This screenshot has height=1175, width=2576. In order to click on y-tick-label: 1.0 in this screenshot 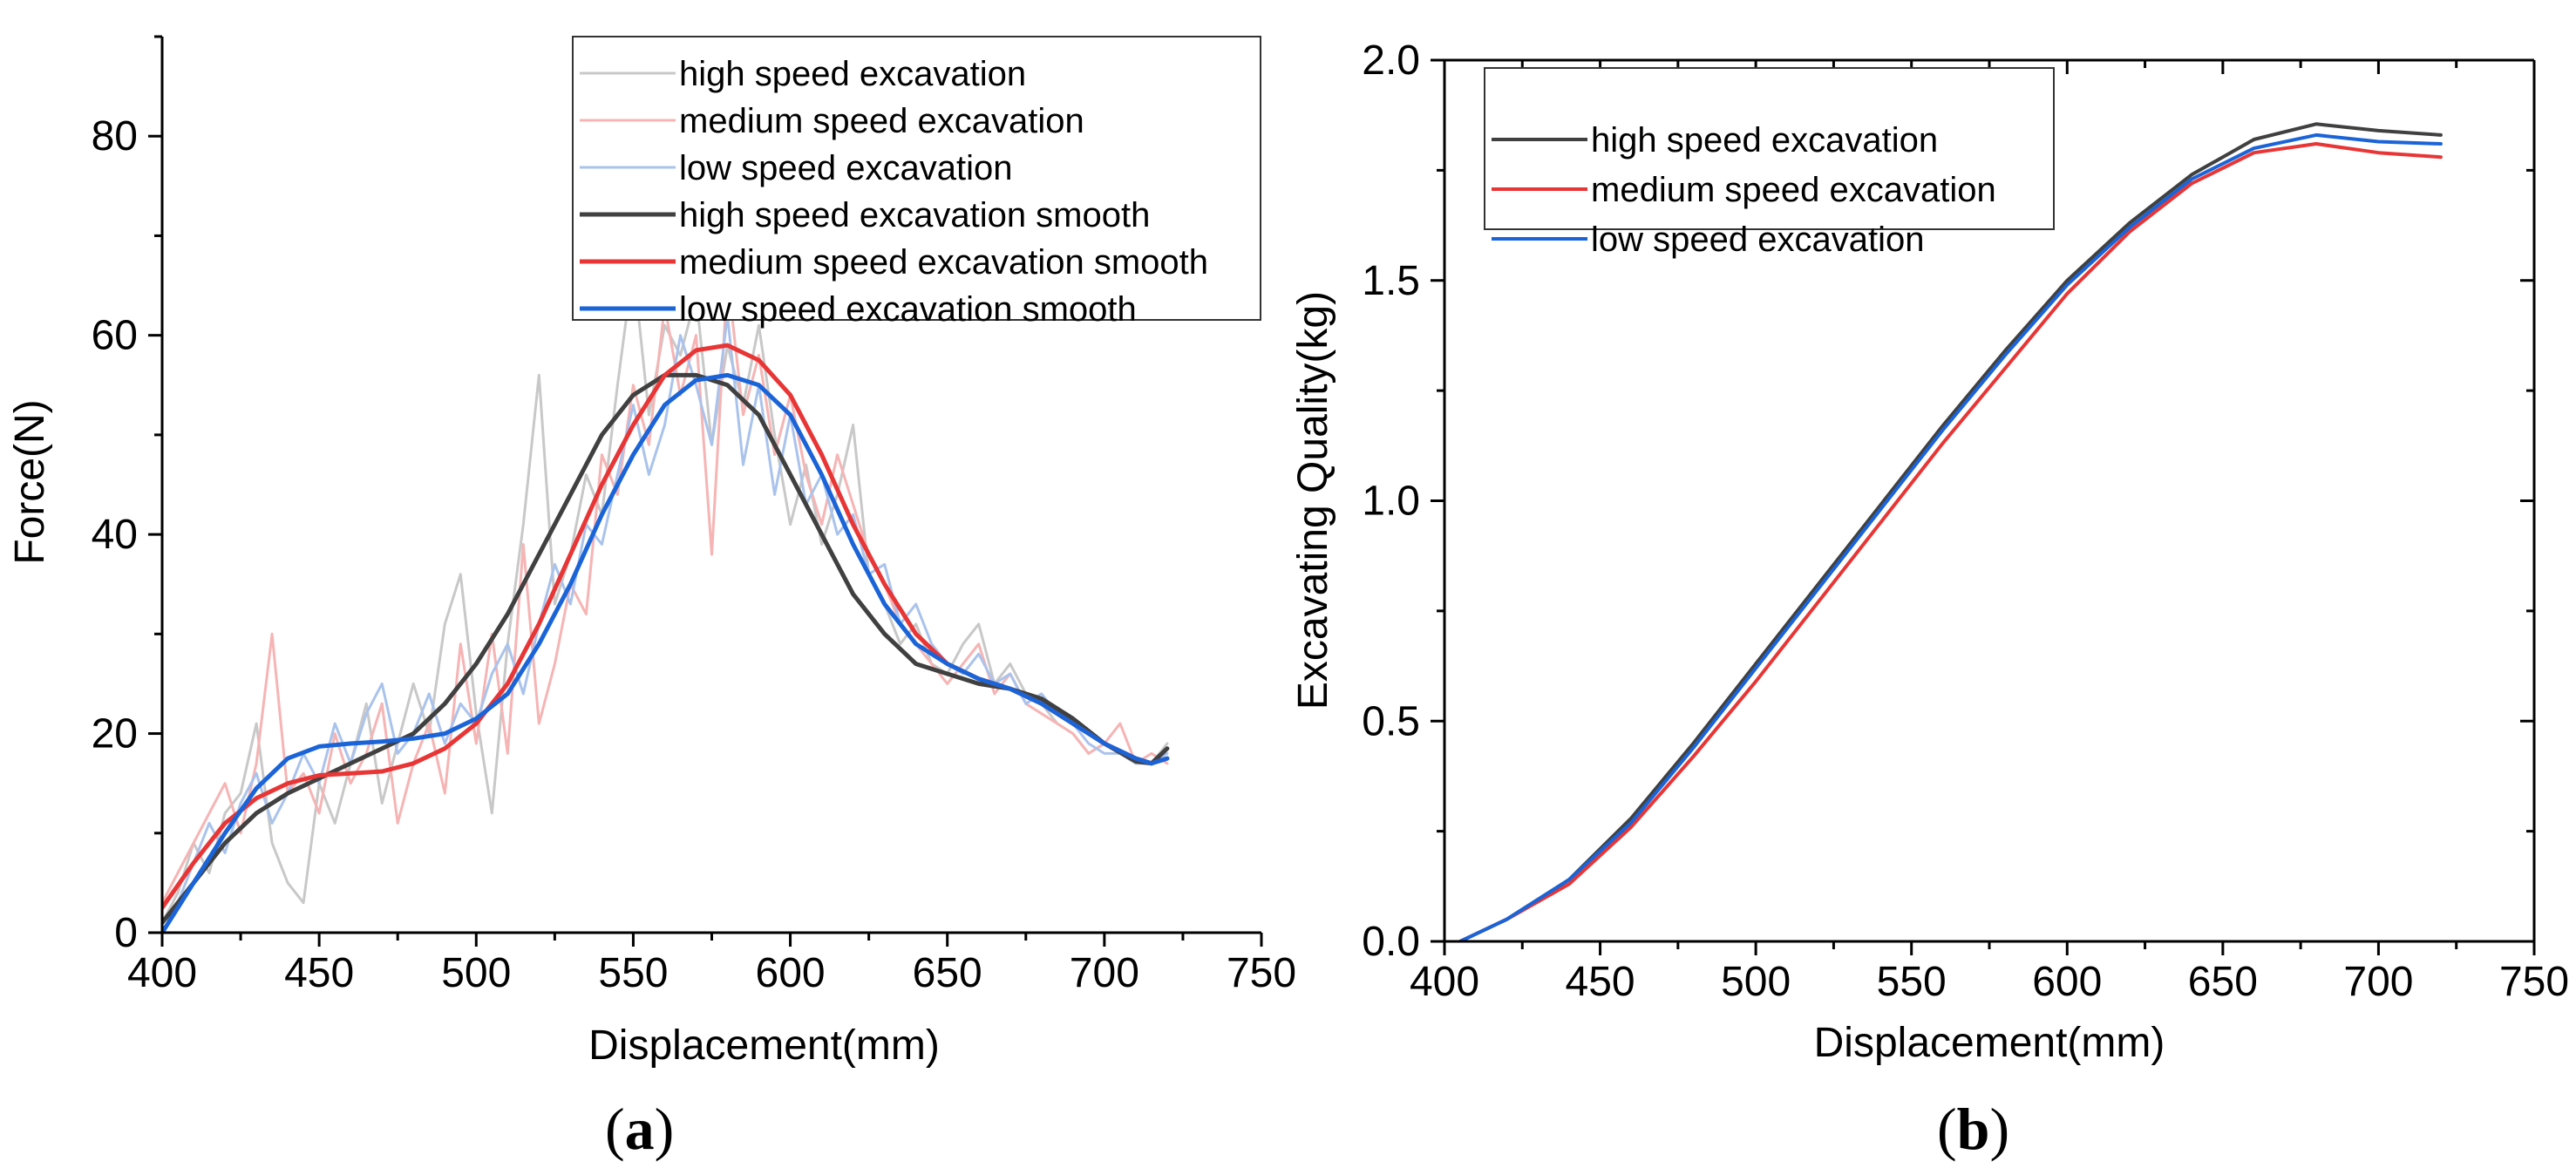, I will do `click(1391, 502)`.